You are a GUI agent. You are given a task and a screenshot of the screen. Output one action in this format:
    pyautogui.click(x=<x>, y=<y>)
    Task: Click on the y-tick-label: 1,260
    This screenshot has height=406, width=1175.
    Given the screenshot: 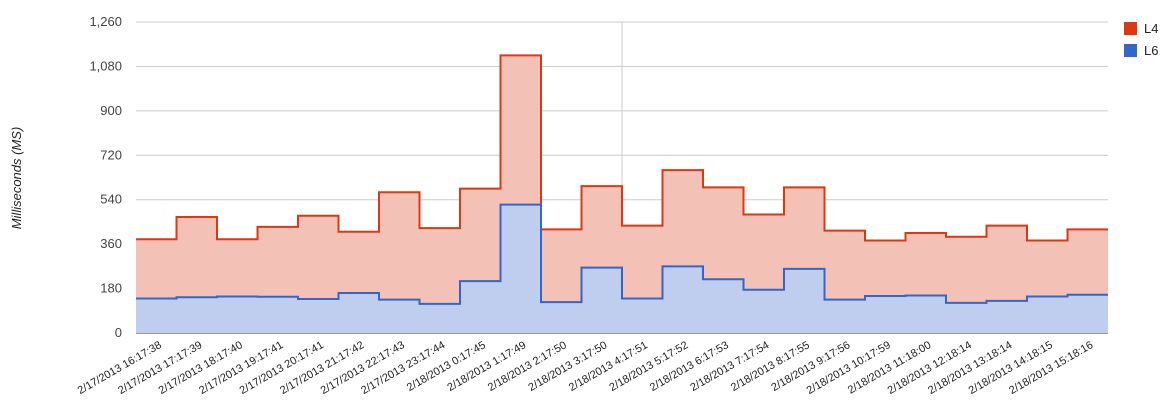 What is the action you would take?
    pyautogui.click(x=105, y=21)
    